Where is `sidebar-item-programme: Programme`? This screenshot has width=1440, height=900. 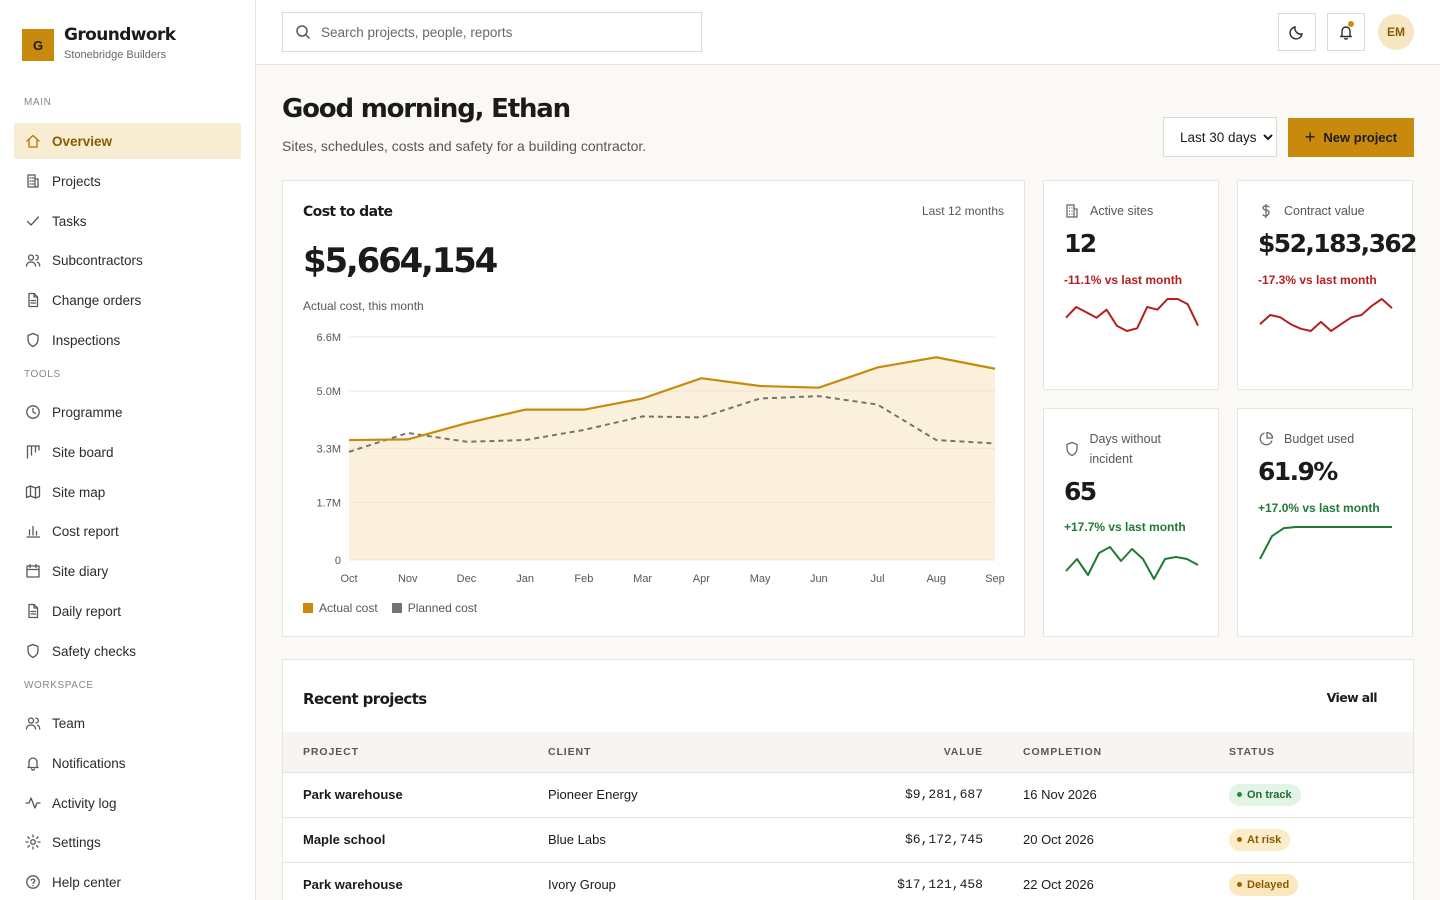 sidebar-item-programme: Programme is located at coordinates (127, 412).